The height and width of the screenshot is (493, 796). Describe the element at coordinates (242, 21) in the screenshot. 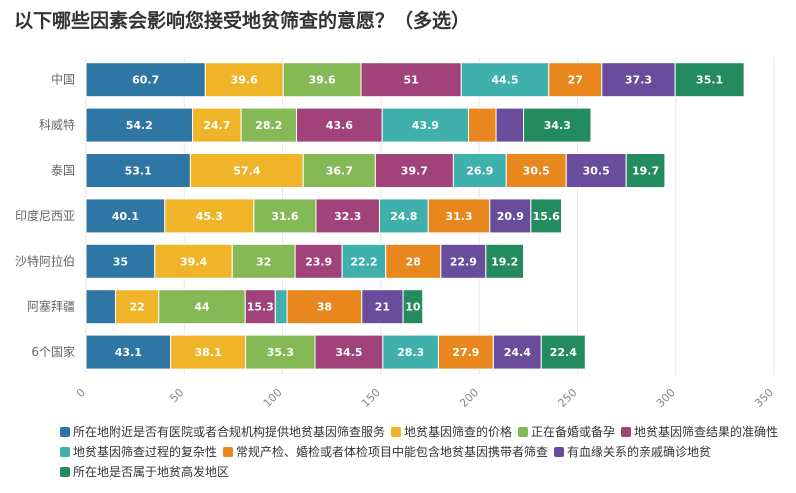

I see `chart-title: 以下哪些因素会影响您接受地贫筛查的意愿？（多选）` at that location.